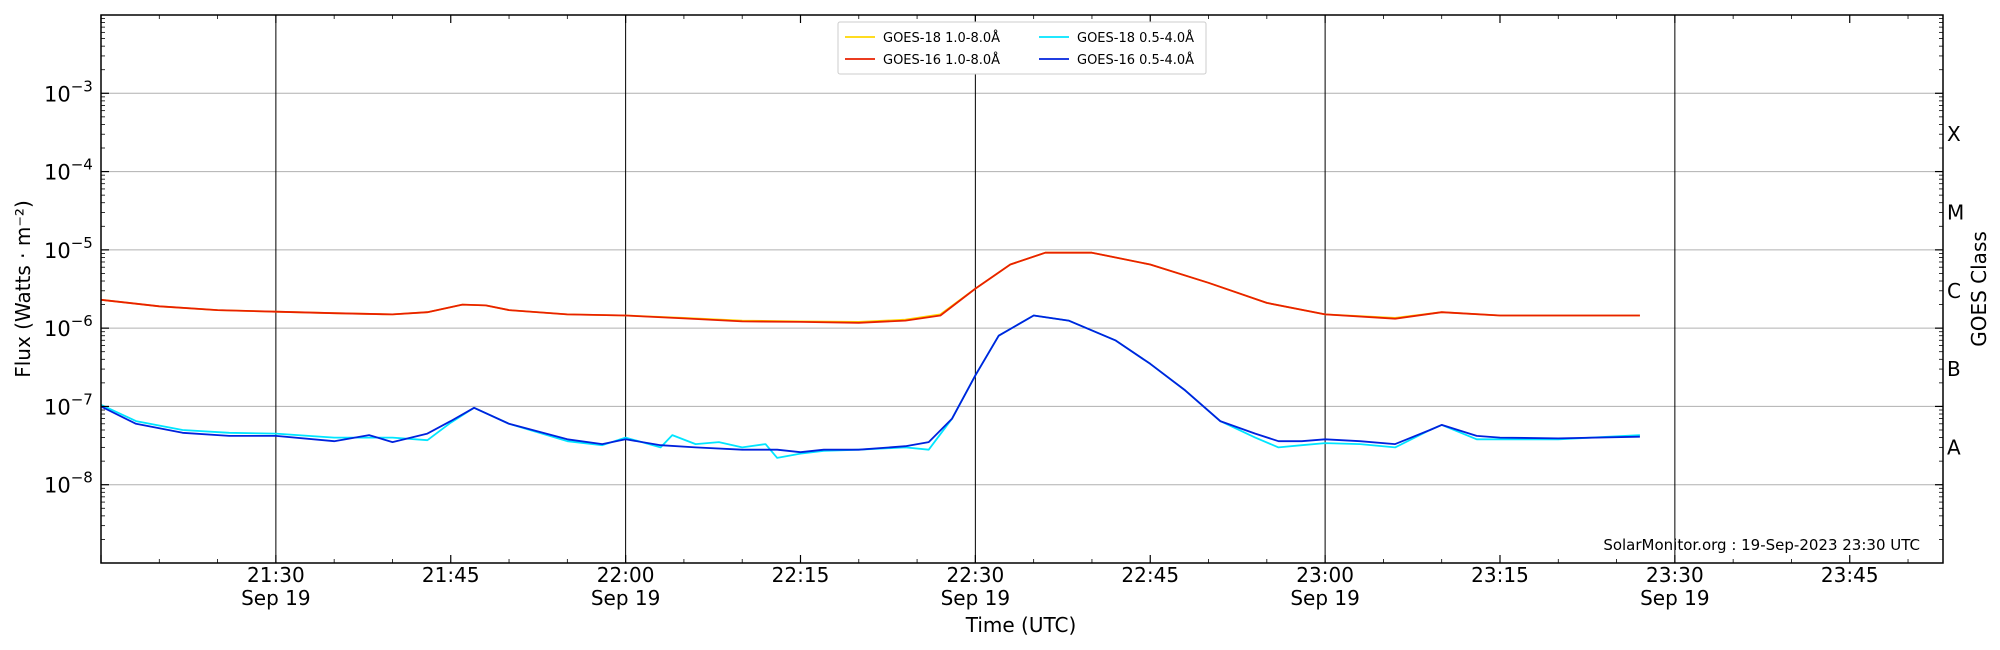 Image resolution: width=2000 pixels, height=650 pixels. I want to click on x-tick-label: 21:30, so click(276, 575).